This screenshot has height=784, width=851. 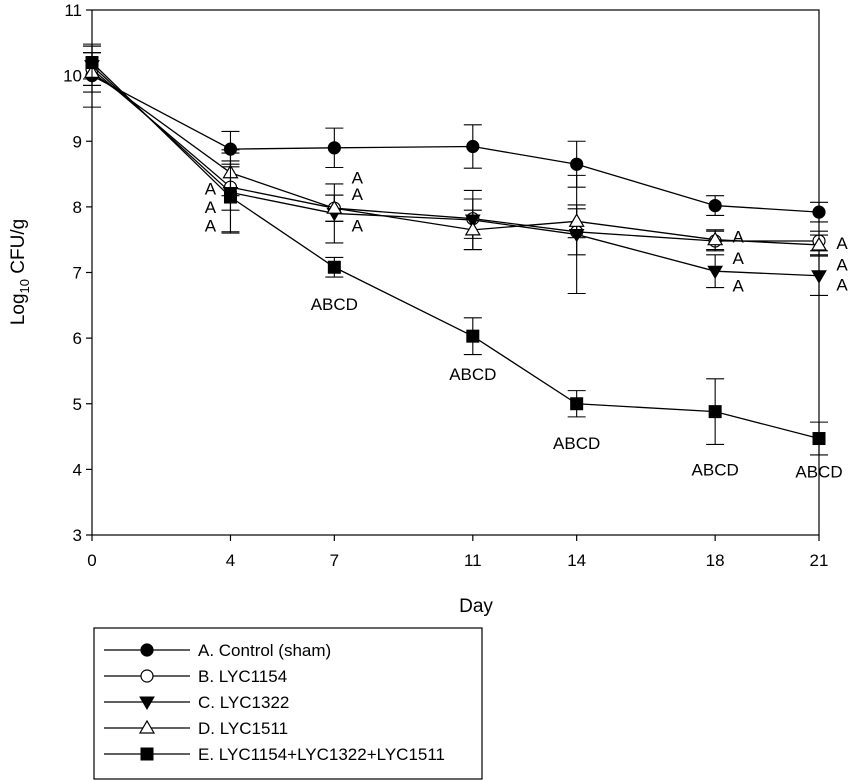 I want to click on legend-label: E. LYC1154+LYC1322+LYC1511, so click(x=321, y=754).